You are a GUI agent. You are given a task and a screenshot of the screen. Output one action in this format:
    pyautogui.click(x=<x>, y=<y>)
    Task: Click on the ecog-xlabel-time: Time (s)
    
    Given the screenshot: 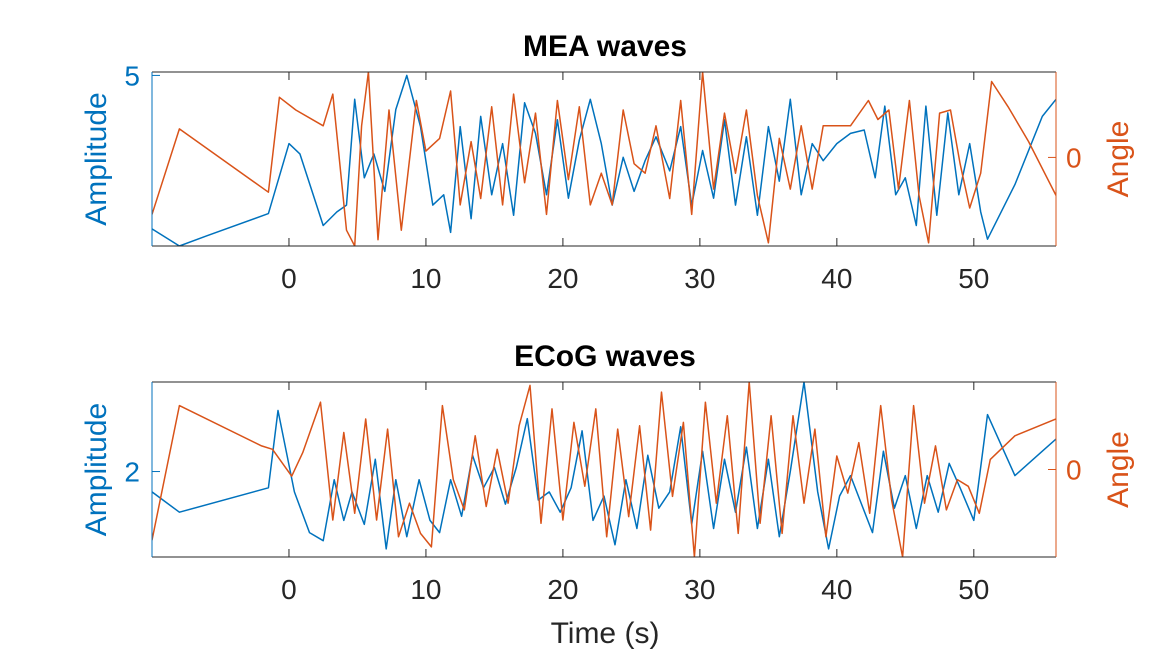 What is the action you would take?
    pyautogui.click(x=605, y=633)
    